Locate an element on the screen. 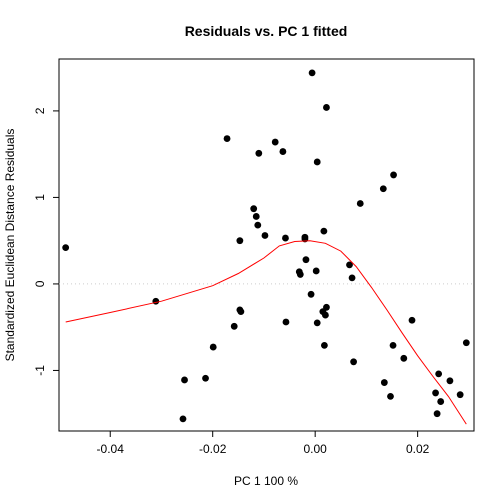  x-tick-label: 0.00 is located at coordinates (315, 449).